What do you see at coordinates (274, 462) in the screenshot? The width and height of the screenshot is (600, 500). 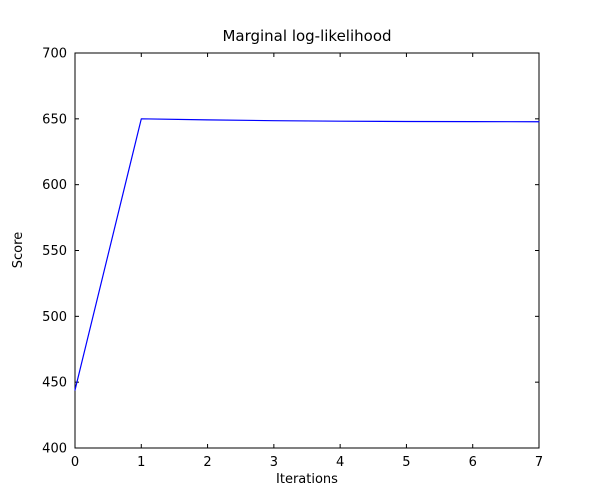 I see `x-tick-label: 3` at bounding box center [274, 462].